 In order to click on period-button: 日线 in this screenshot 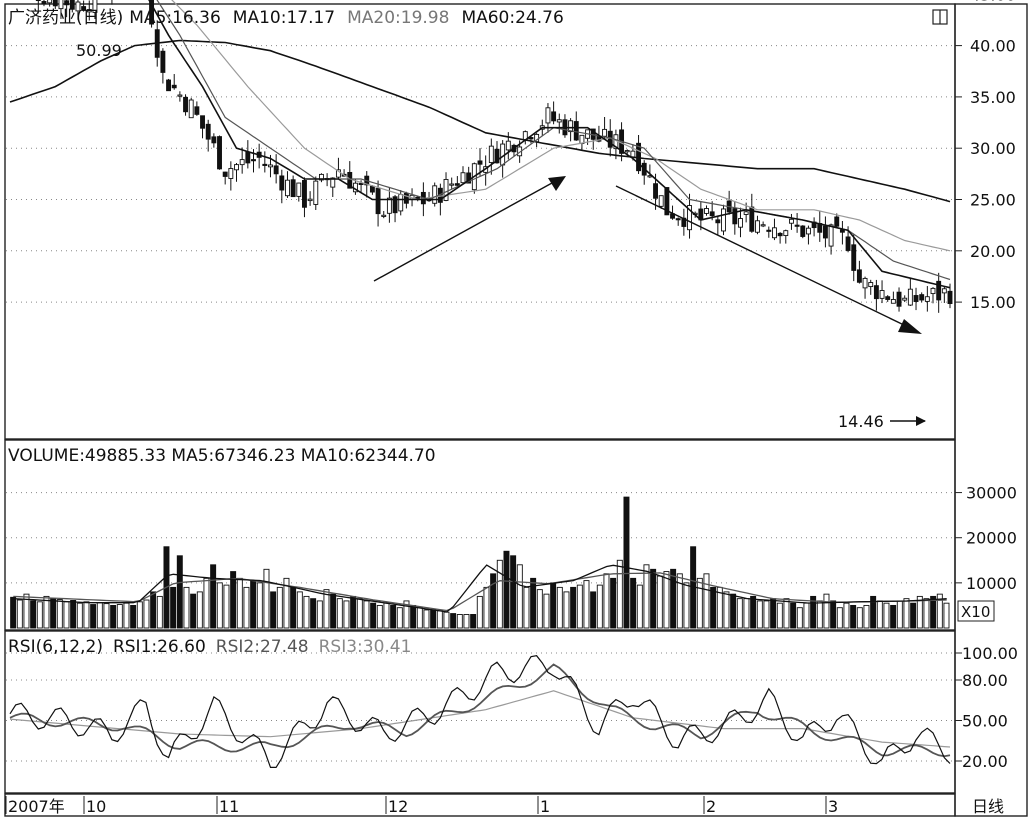, I will do `click(988, 806)`.